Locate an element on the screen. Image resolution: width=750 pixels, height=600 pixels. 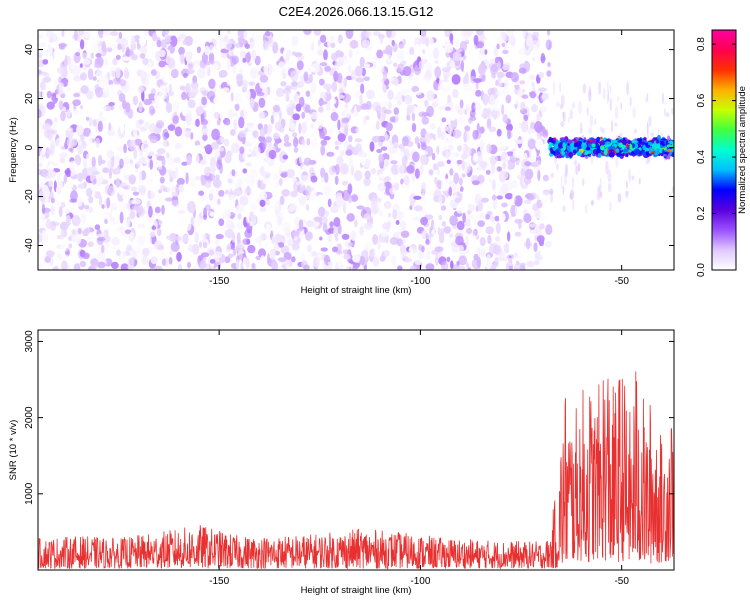
heatmap-x-axis-label: Height of straight line (km) is located at coordinates (356, 290).